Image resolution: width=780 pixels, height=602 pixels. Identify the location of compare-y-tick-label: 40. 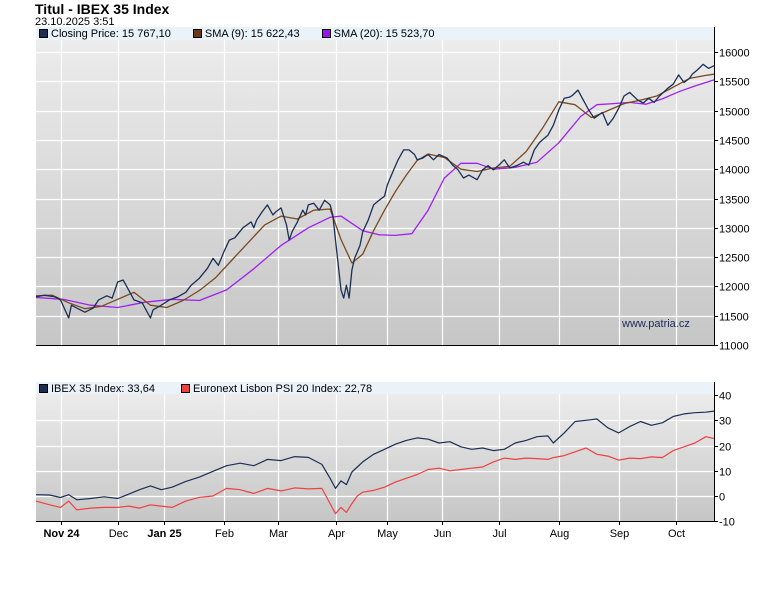
(725, 397).